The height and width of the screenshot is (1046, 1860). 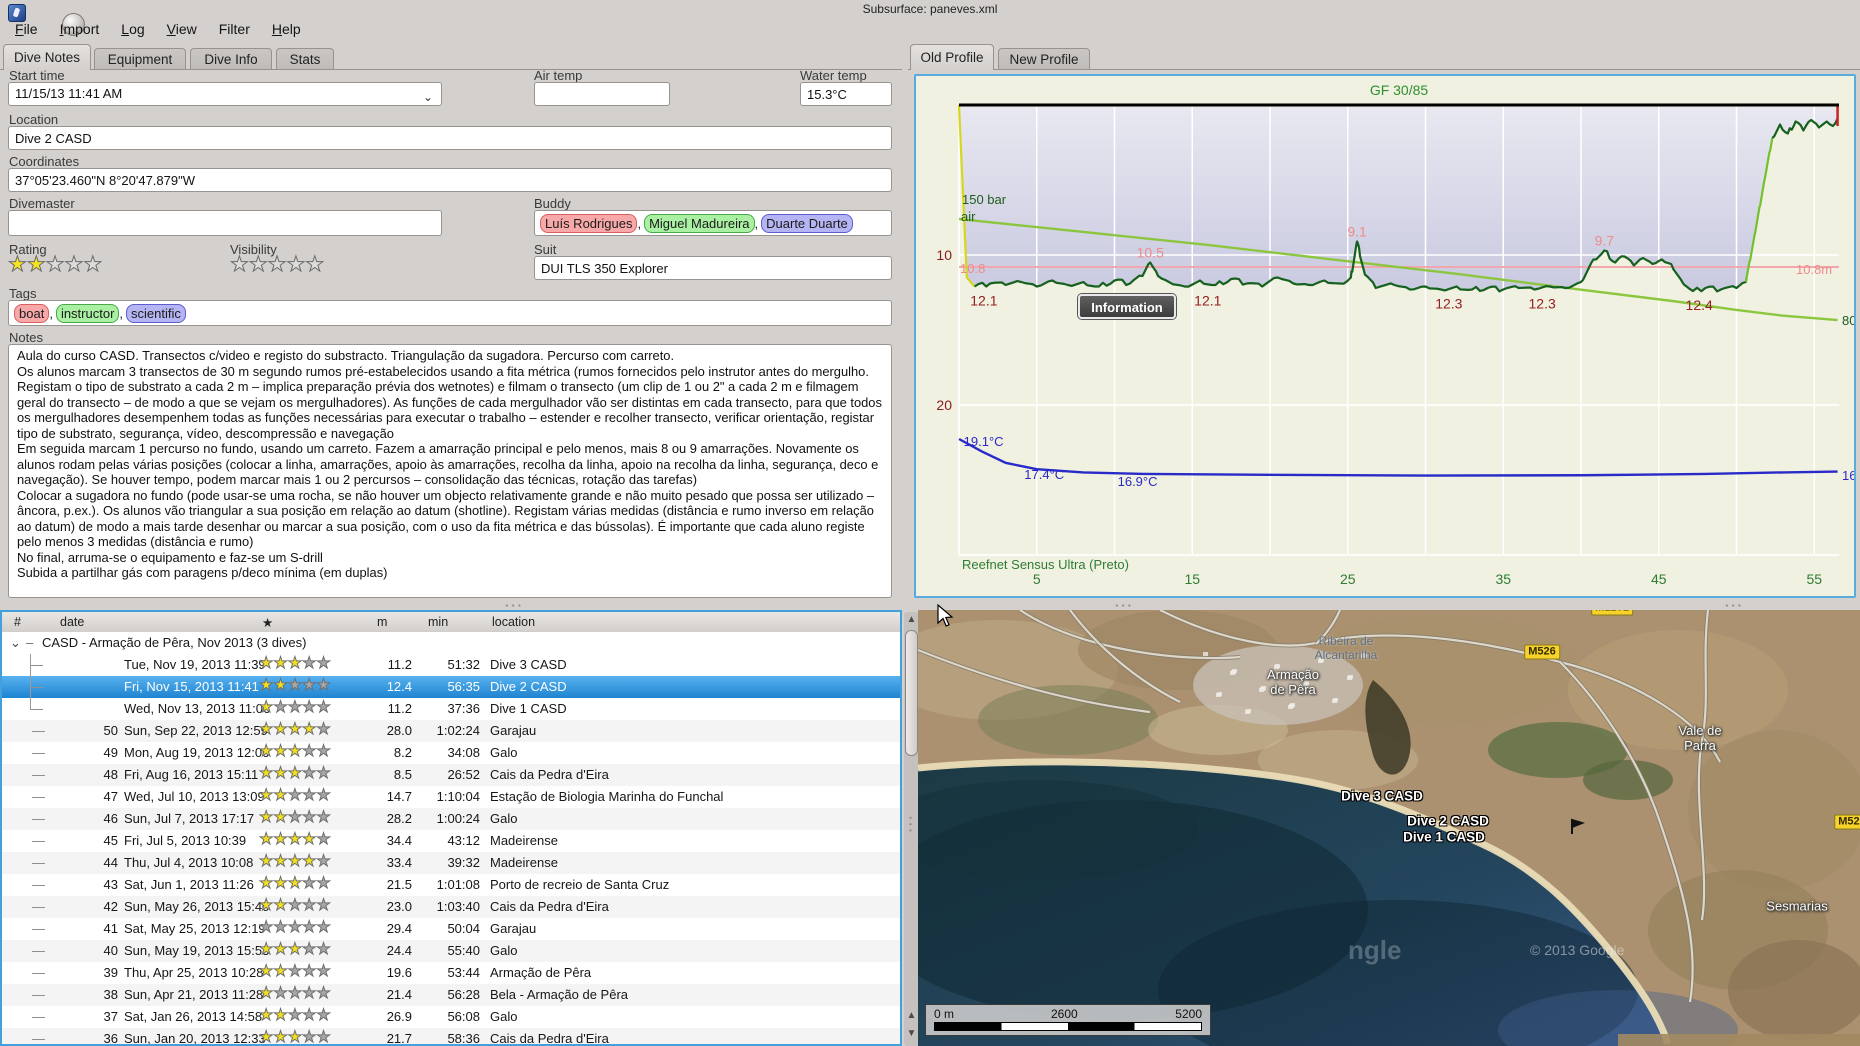 I want to click on menu-filter: Filter, so click(x=234, y=29).